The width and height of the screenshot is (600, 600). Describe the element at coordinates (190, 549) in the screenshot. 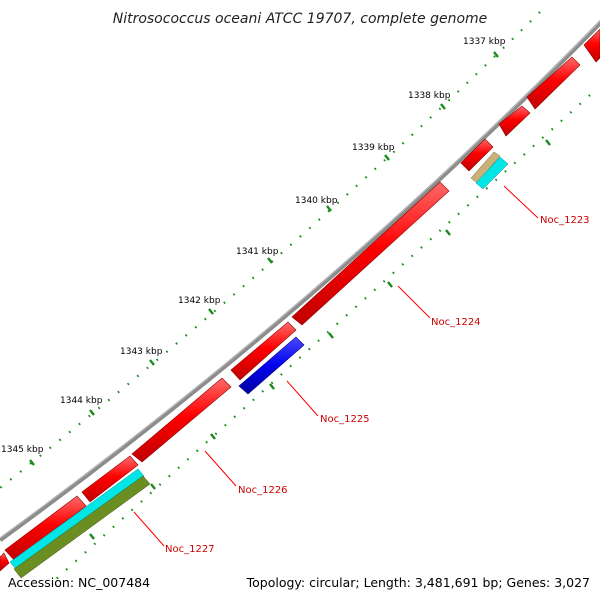

I see `gene-label-noc-1227: Noc_1227` at that location.